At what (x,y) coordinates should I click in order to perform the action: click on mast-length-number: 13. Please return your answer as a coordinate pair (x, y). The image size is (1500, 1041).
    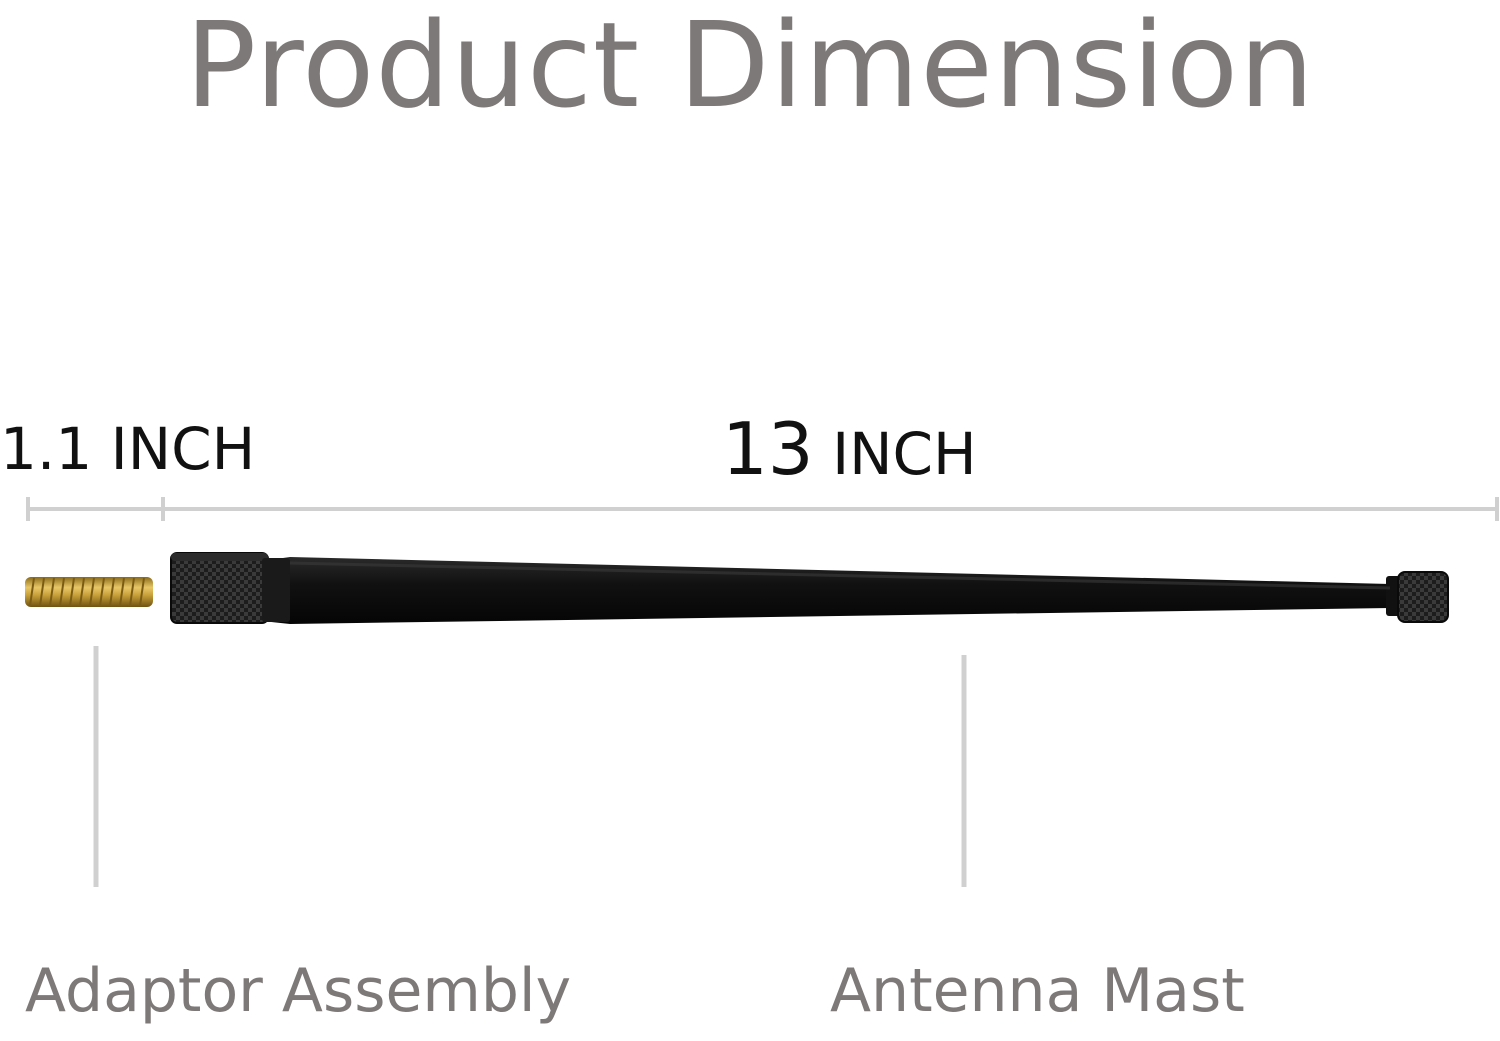
    Looking at the image, I should click on (768, 449).